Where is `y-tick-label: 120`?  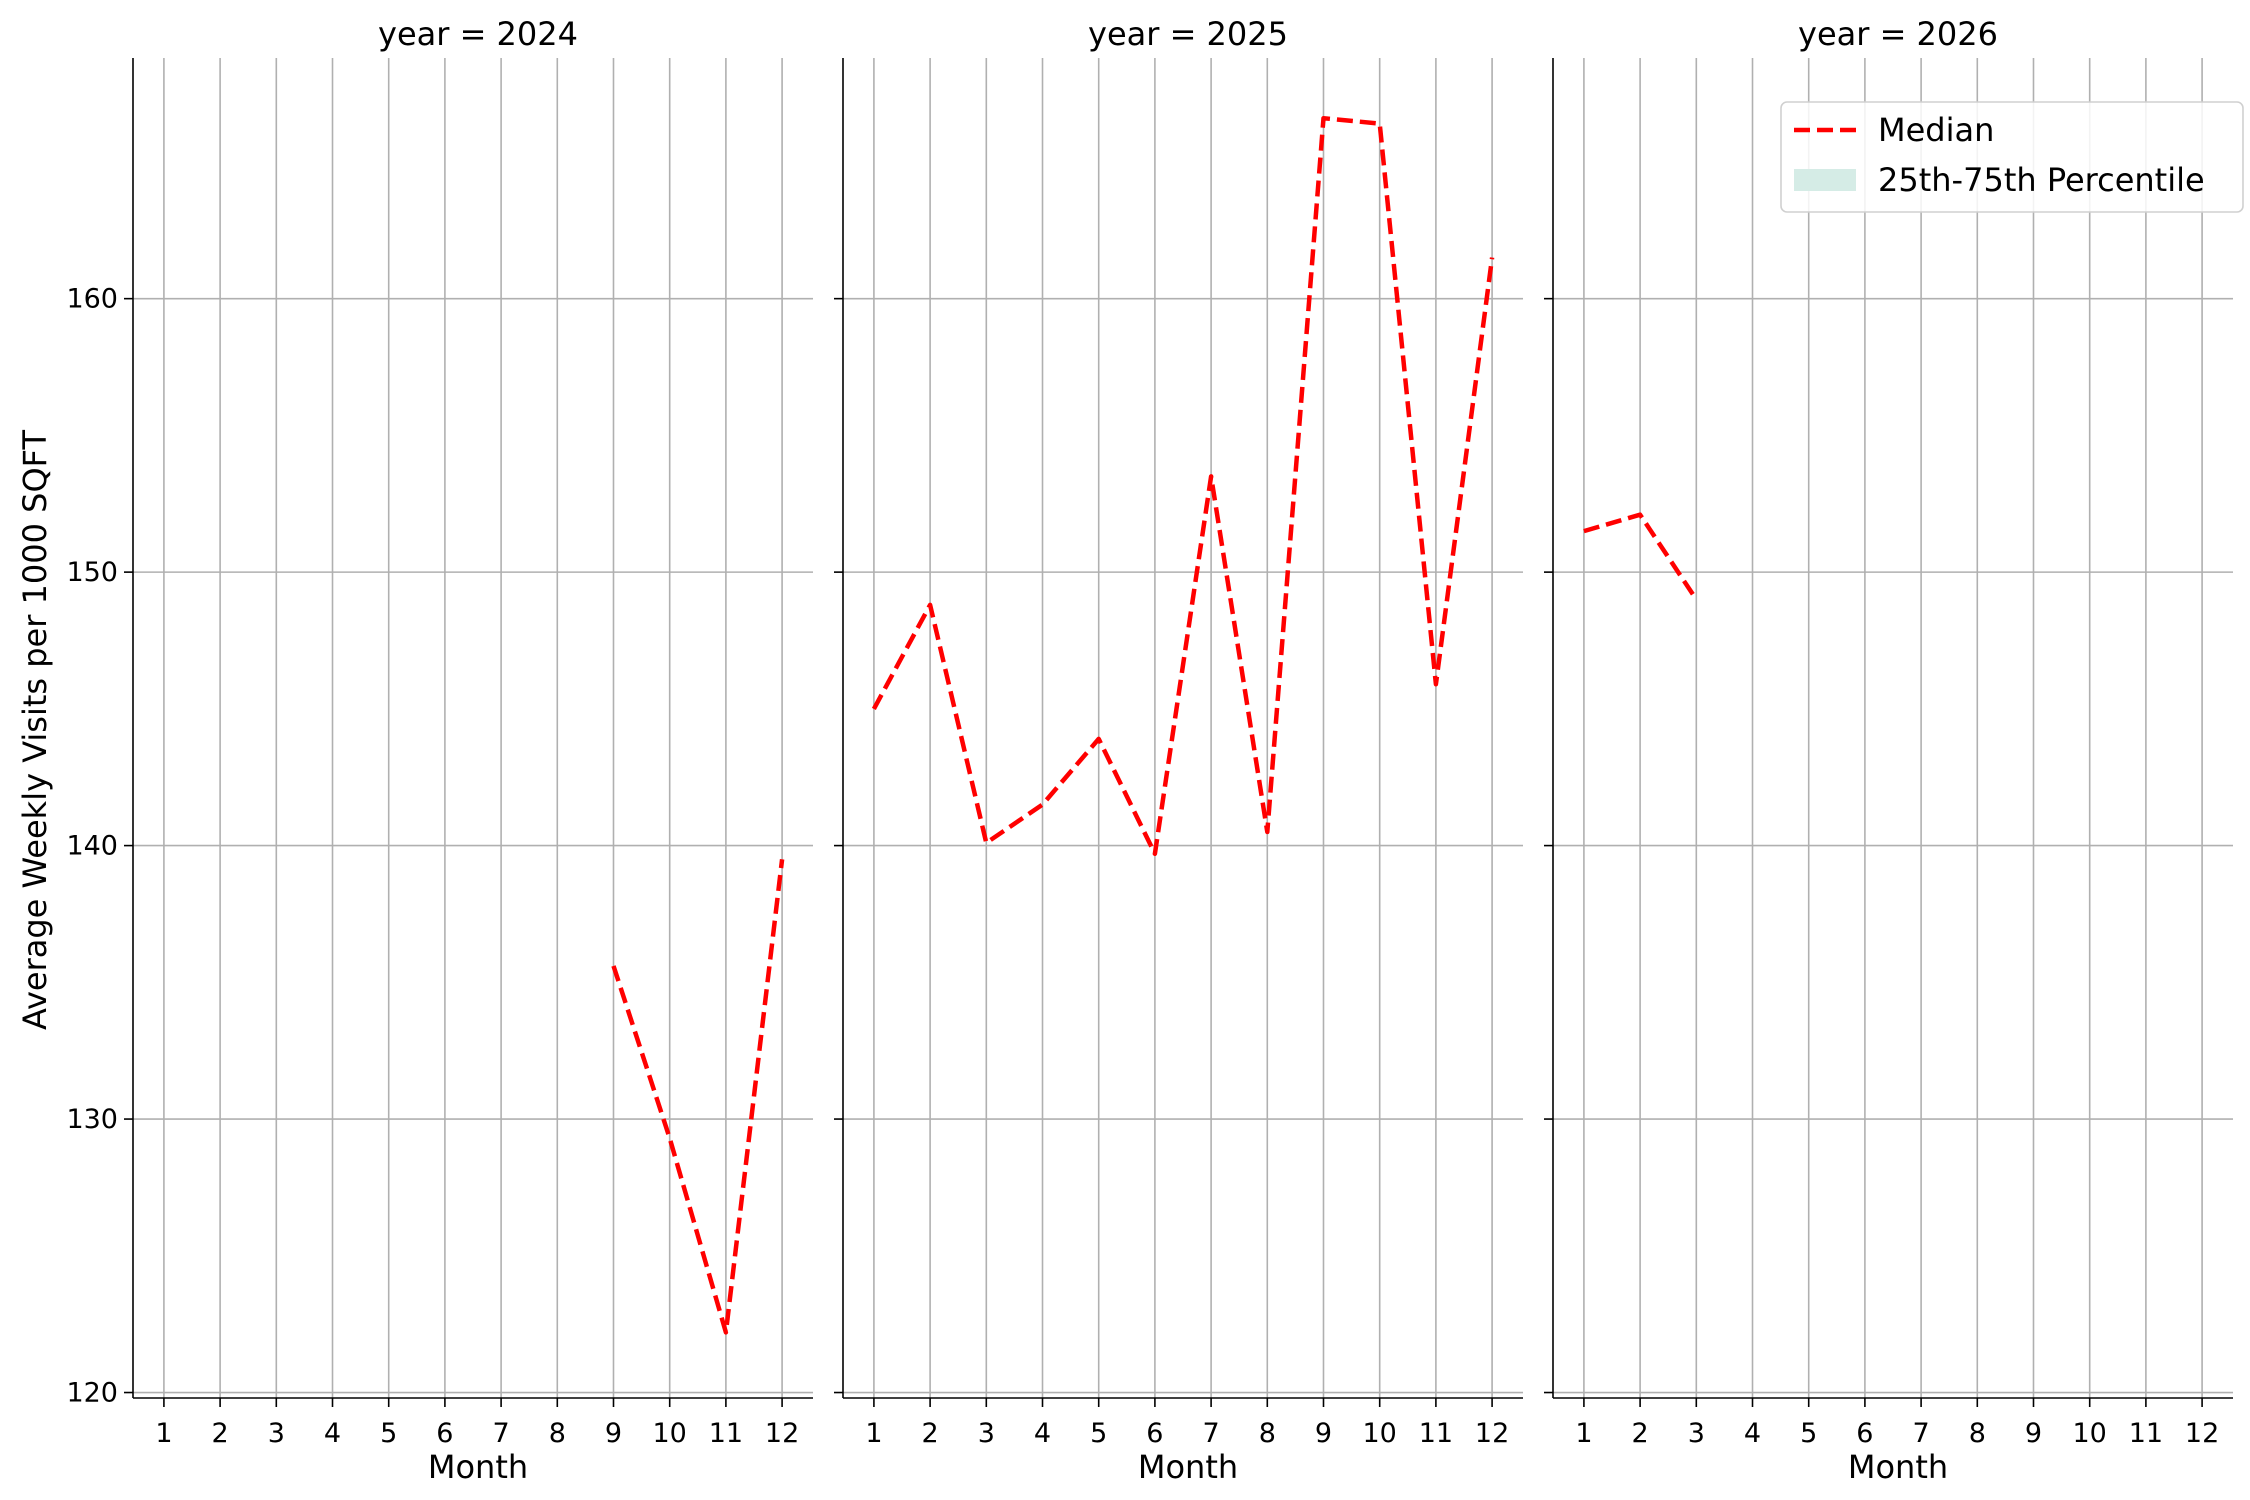
y-tick-label: 120 is located at coordinates (92, 1393).